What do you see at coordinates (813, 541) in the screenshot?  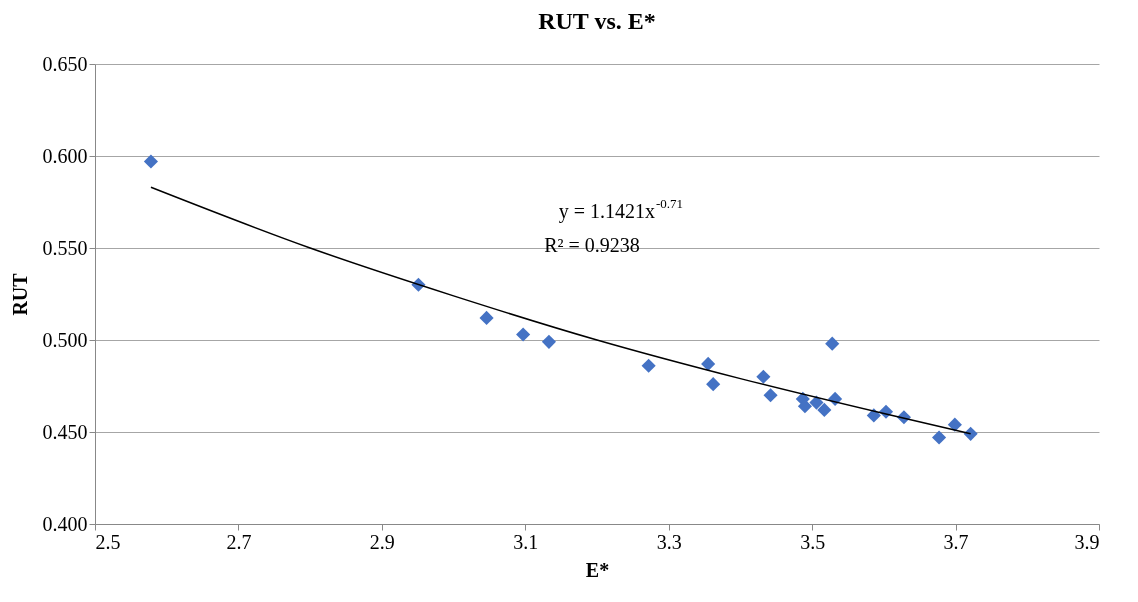 I see `x-tick-label: 3.5` at bounding box center [813, 541].